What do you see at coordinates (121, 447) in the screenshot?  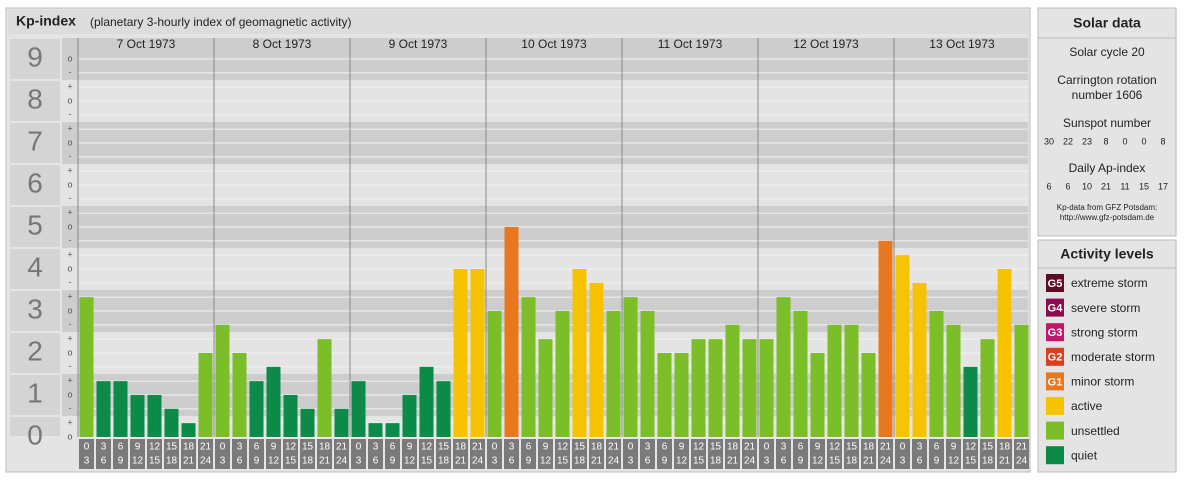 I see `time-start: 6` at bounding box center [121, 447].